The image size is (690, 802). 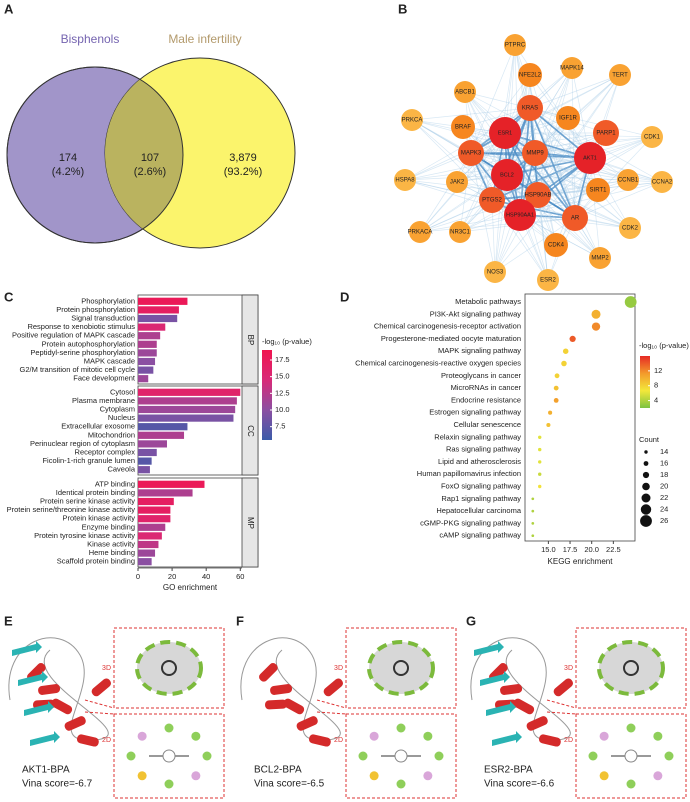 What do you see at coordinates (628, 181) in the screenshot?
I see `network-node-label: CCNB1` at bounding box center [628, 181].